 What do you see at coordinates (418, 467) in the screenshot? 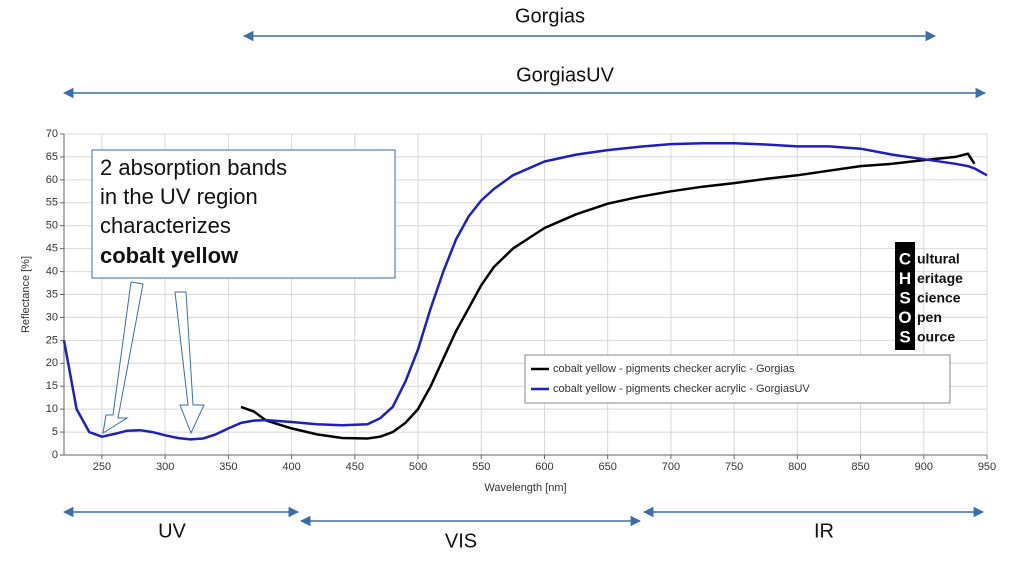
I see `x-tick-label: 500` at bounding box center [418, 467].